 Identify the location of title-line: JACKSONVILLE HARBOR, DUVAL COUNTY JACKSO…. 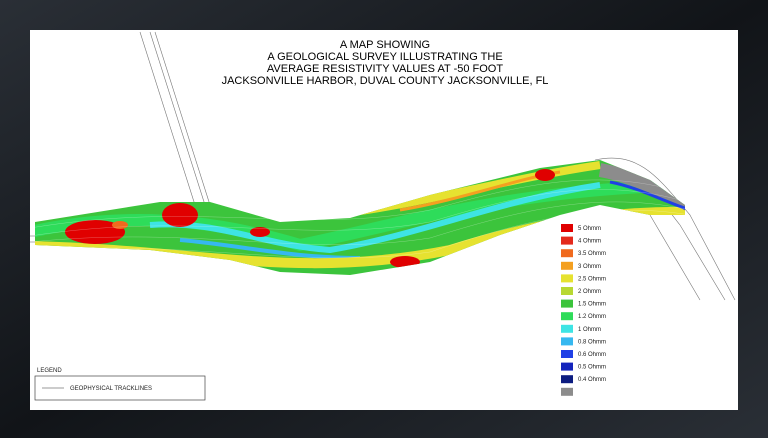
(385, 81).